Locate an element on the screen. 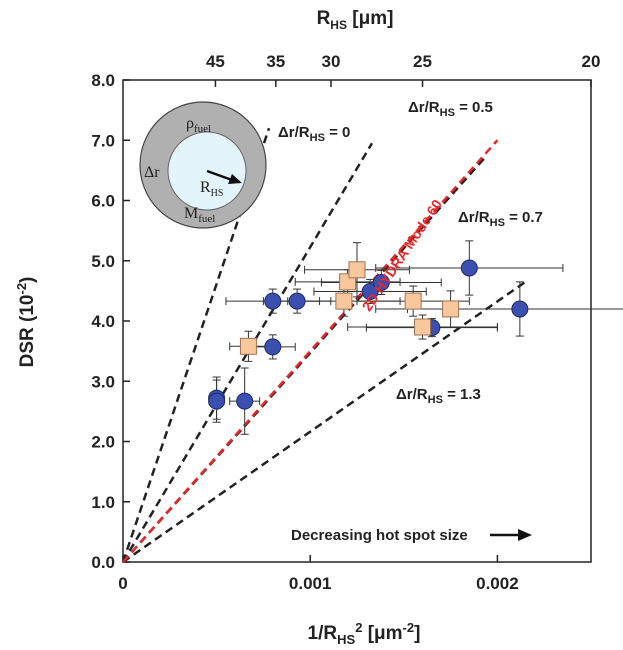 The height and width of the screenshot is (650, 623). y-tick-label: 1.0 is located at coordinates (103, 502).